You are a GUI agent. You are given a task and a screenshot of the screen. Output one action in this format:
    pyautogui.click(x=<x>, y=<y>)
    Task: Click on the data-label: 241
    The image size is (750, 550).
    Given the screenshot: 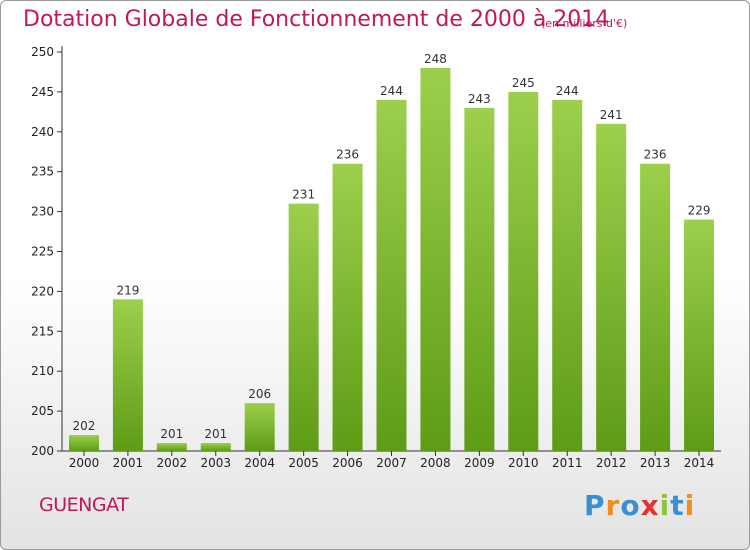 What is the action you would take?
    pyautogui.click(x=611, y=115)
    